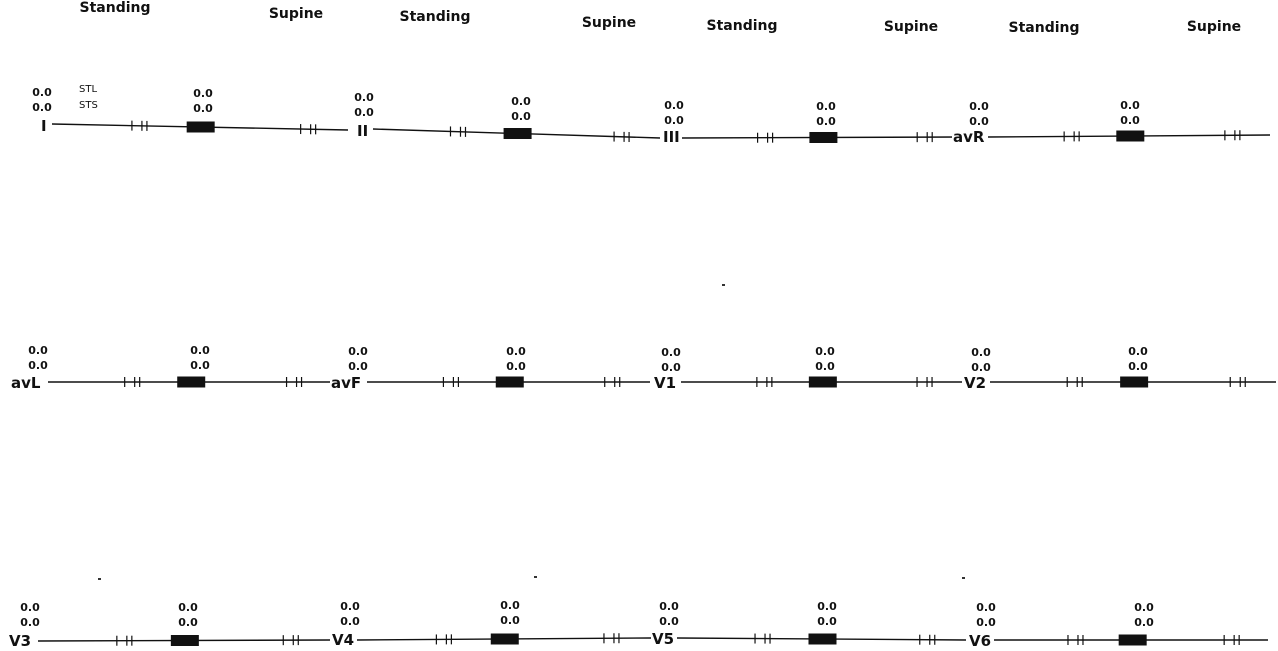 The height and width of the screenshot is (651, 1278). Describe the element at coordinates (665, 383) in the screenshot. I see `lead-label: V1` at that location.